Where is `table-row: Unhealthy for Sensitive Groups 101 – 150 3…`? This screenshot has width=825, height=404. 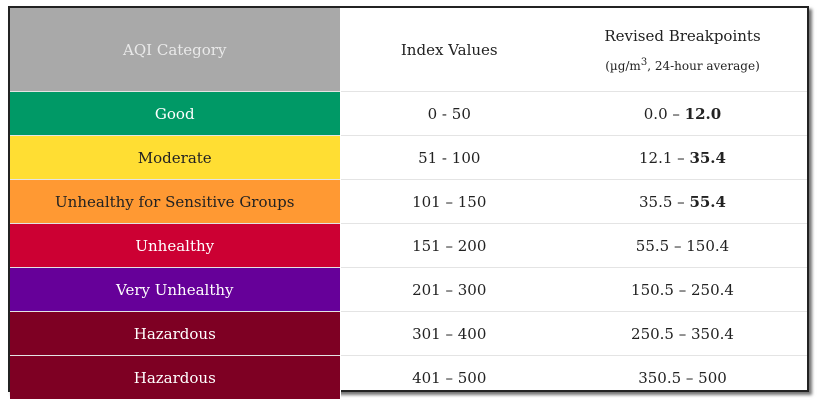 table-row: Unhealthy for Sensitive Groups 101 – 150 3… is located at coordinates (408, 201).